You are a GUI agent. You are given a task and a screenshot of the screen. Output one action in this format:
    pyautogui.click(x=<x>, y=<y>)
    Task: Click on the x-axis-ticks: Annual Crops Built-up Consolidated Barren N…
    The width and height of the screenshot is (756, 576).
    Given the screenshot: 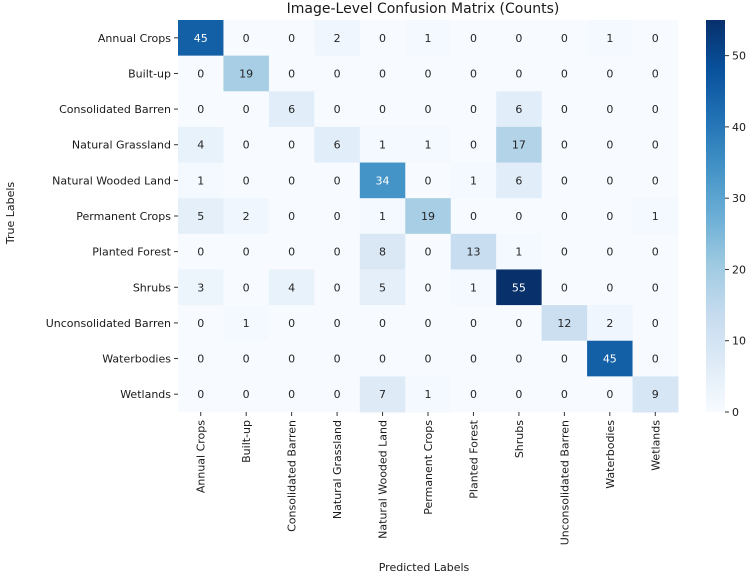 What is the action you would take?
    pyautogui.click(x=428, y=478)
    